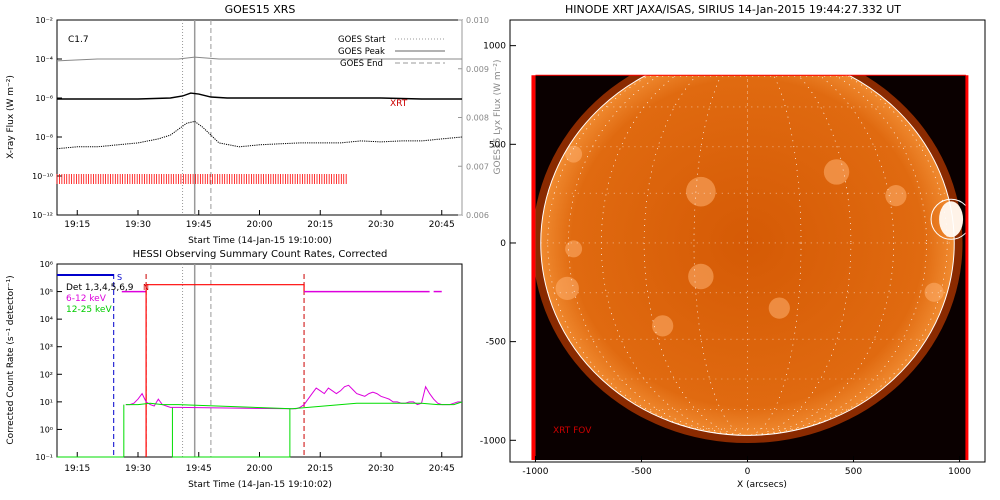 The image size is (1000, 500). Describe the element at coordinates (46, 402) in the screenshot. I see `hessi-ytick-label: 10¹` at that location.